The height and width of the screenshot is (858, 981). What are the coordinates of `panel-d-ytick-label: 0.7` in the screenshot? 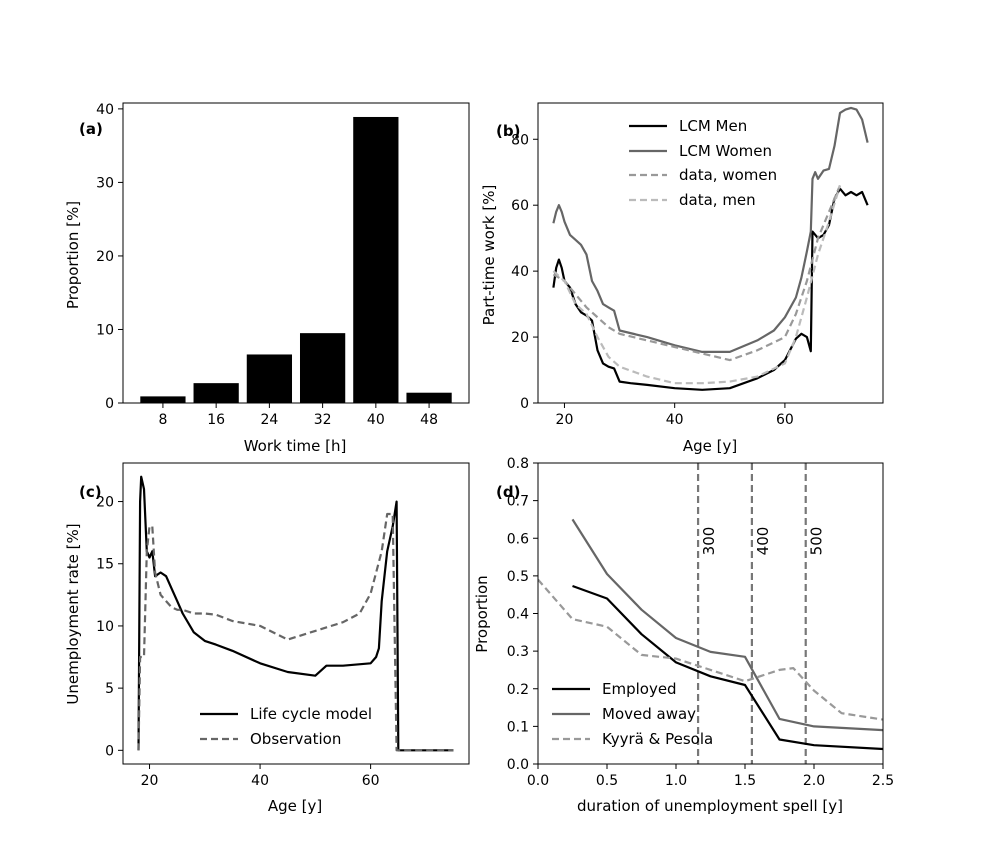 It's located at (518, 502).